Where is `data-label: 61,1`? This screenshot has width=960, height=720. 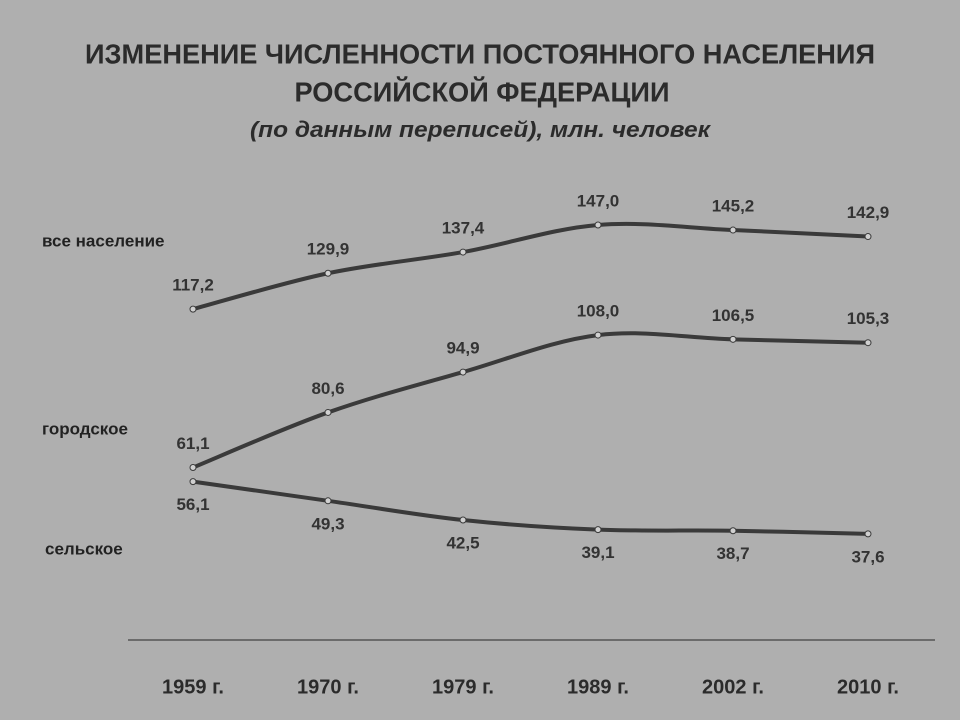
data-label: 61,1 is located at coordinates (192, 443).